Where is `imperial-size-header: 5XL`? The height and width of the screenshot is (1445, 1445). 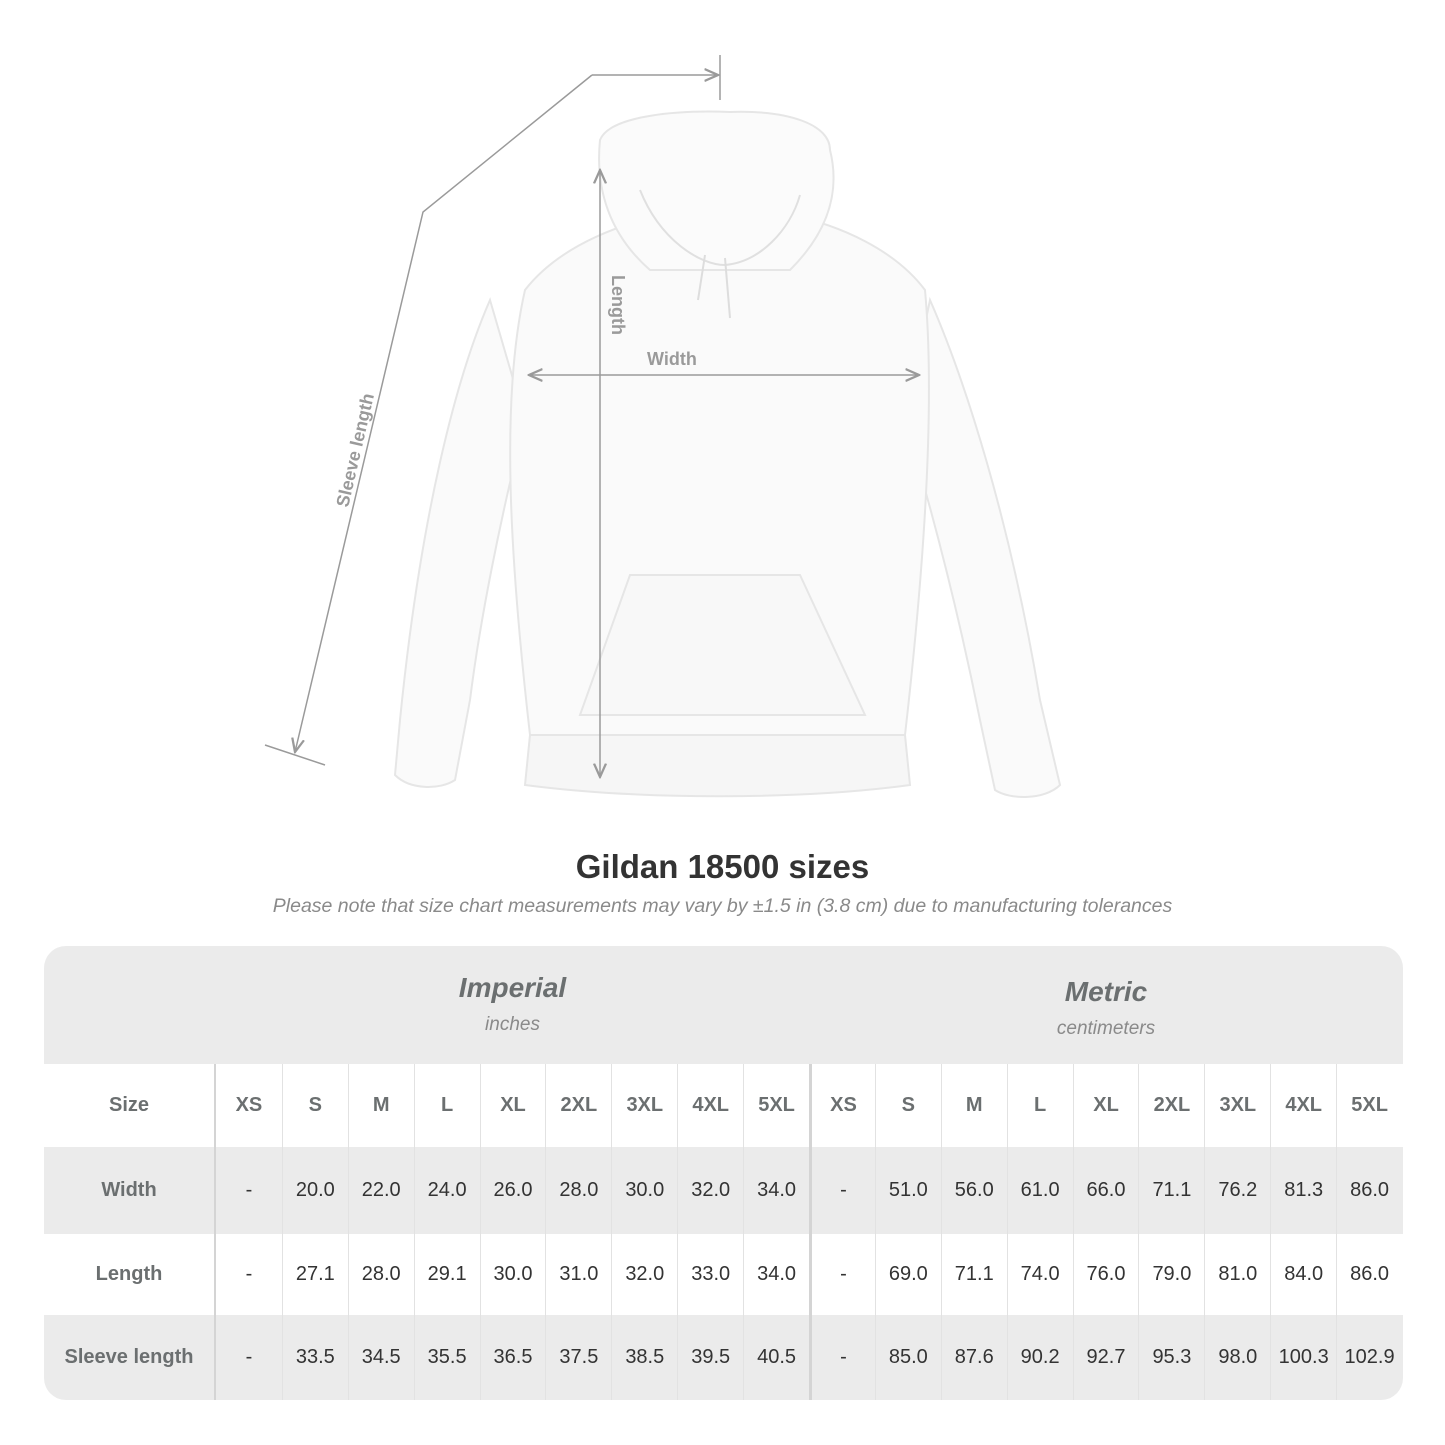
imperial-size-header: 5XL is located at coordinates (776, 1105).